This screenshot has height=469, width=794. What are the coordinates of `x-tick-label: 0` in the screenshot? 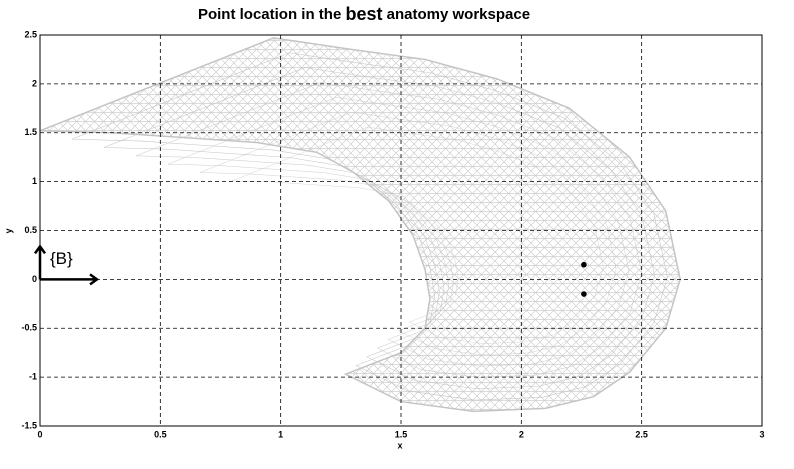 It's located at (39, 434).